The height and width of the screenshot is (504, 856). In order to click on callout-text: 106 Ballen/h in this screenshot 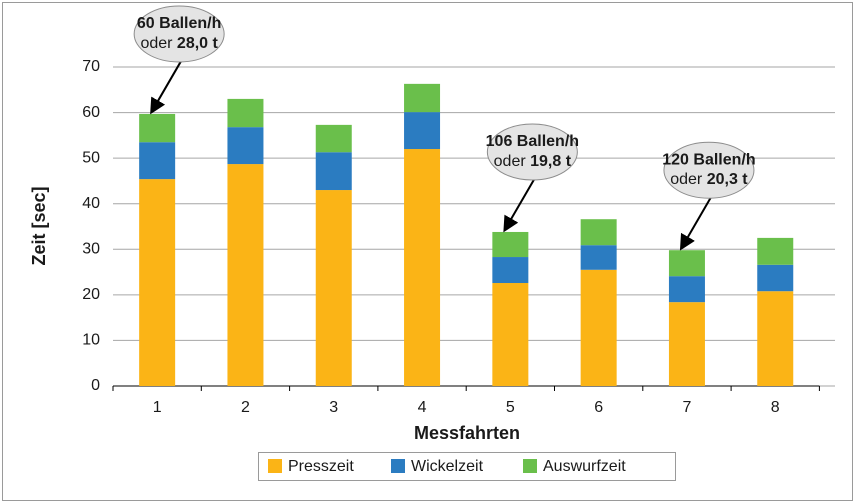, I will do `click(532, 141)`.